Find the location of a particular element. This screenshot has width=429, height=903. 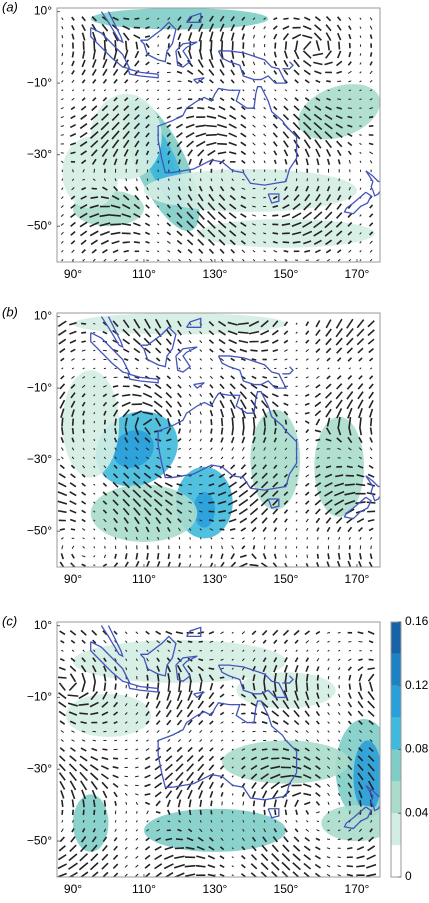

coastline is located at coordinates (376, 183).